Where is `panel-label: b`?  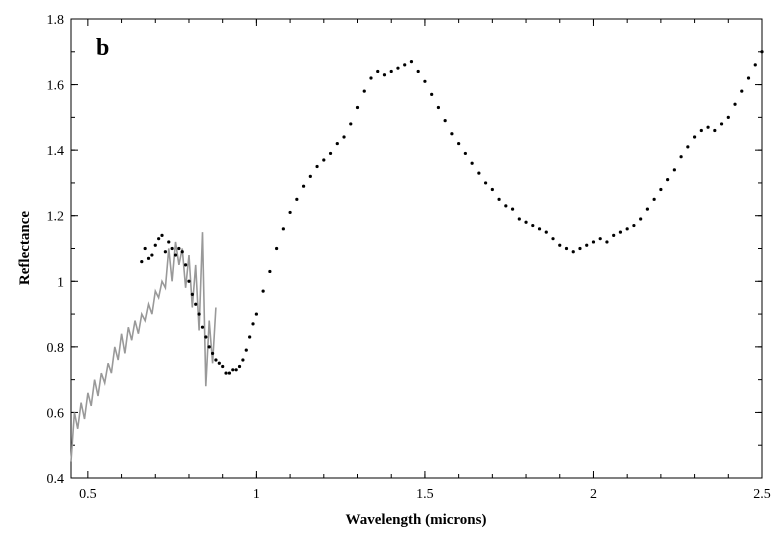
panel-label: b is located at coordinates (102, 48).